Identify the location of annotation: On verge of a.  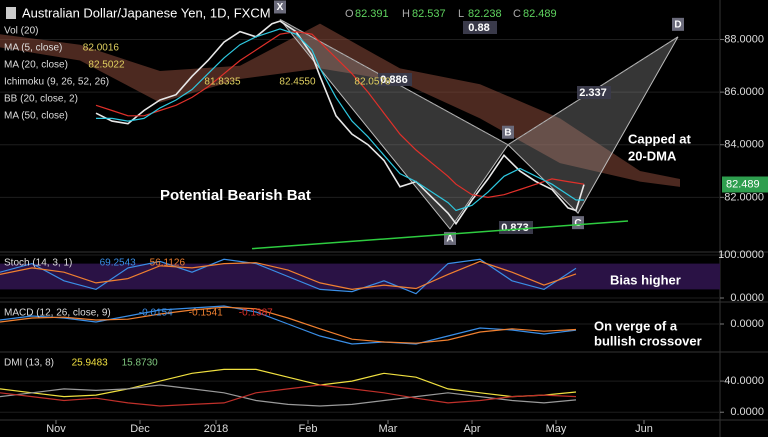
(636, 325).